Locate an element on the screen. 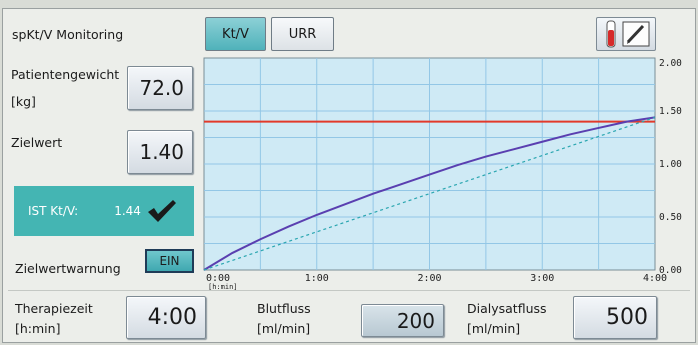  dialysate-flow-unit: [ml/min] is located at coordinates (494, 328).